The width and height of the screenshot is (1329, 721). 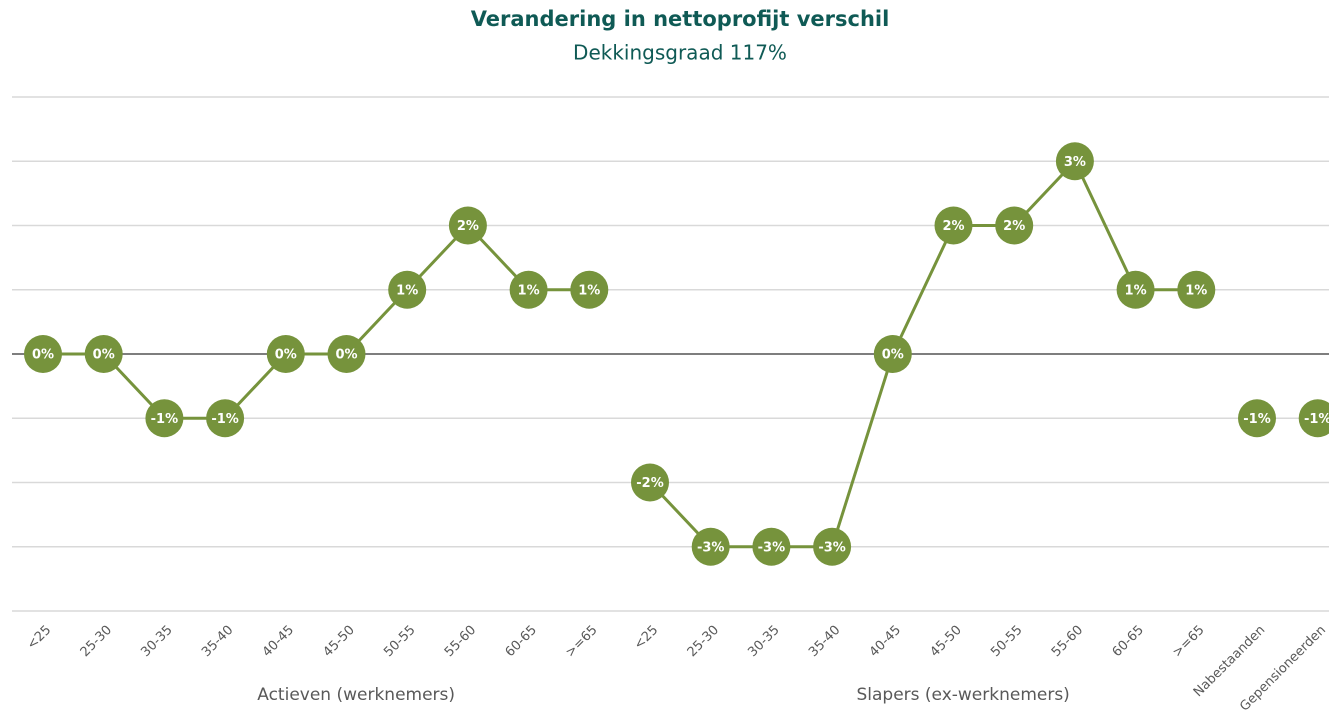 I want to click on chart-subtitle: Dekkingsgraad 117%, so click(x=680, y=53).